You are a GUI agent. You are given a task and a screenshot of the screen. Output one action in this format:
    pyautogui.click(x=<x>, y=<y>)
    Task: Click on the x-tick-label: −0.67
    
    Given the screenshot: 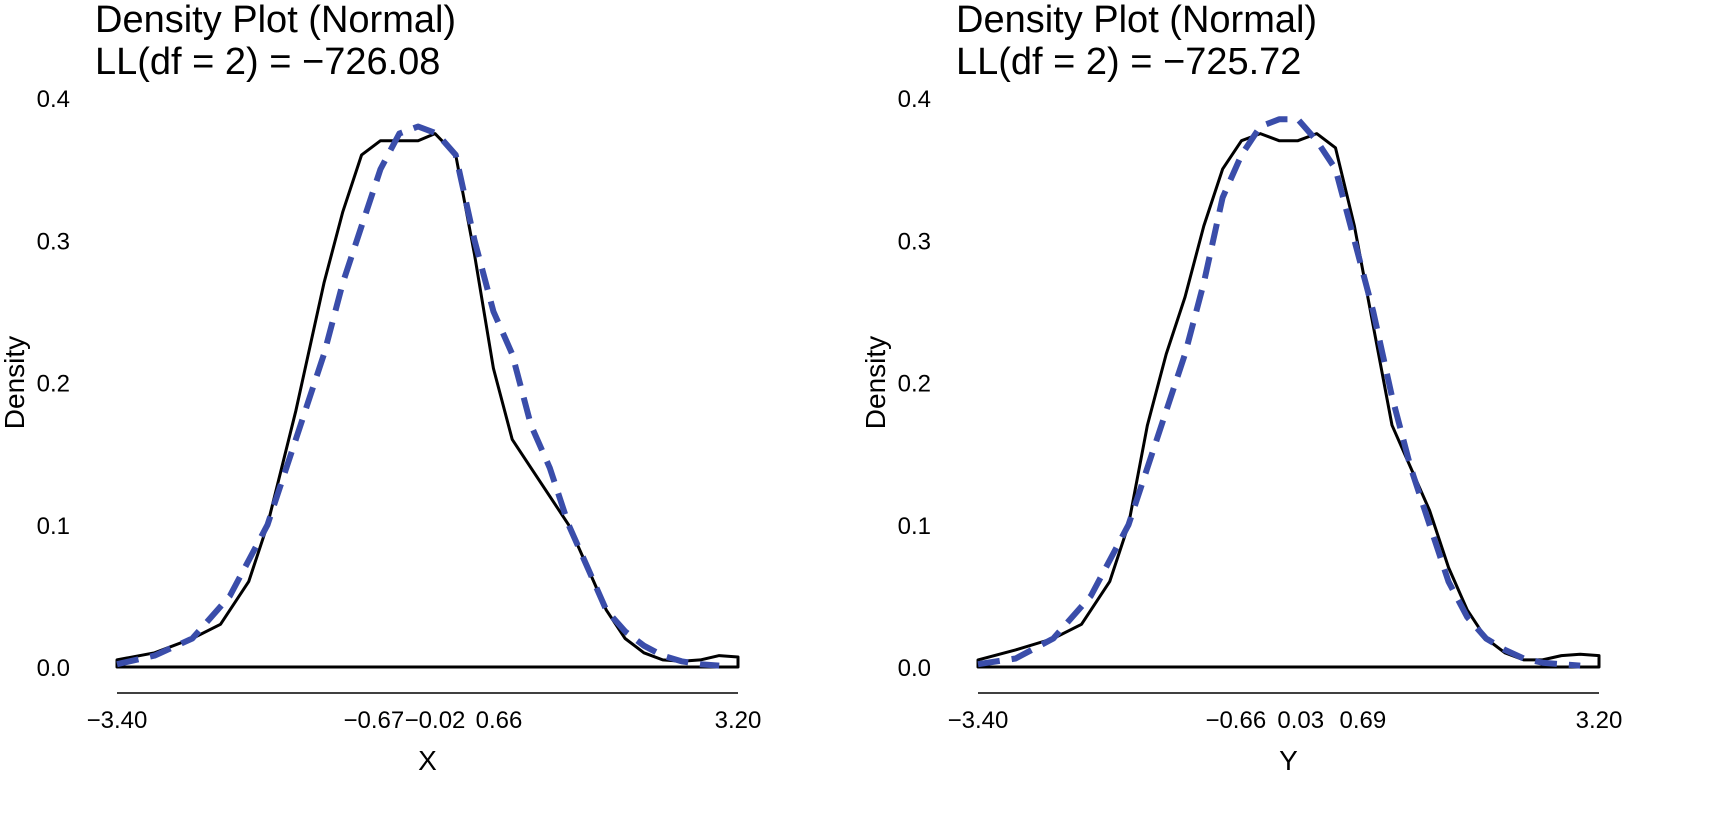 What is the action you would take?
    pyautogui.click(x=374, y=720)
    